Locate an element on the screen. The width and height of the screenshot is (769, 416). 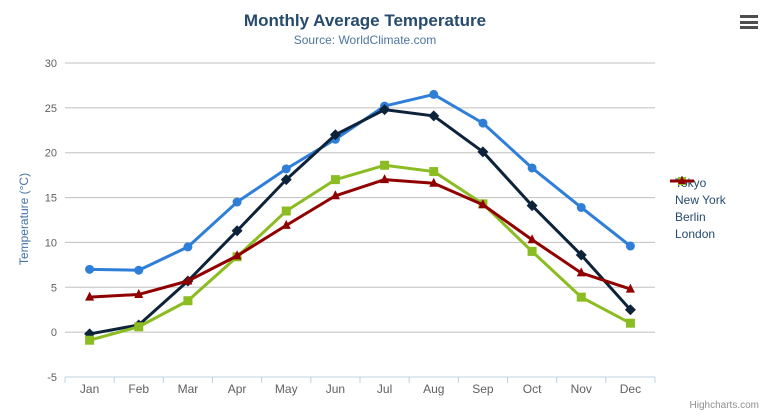
svg-text: -5 is located at coordinates (52, 378).